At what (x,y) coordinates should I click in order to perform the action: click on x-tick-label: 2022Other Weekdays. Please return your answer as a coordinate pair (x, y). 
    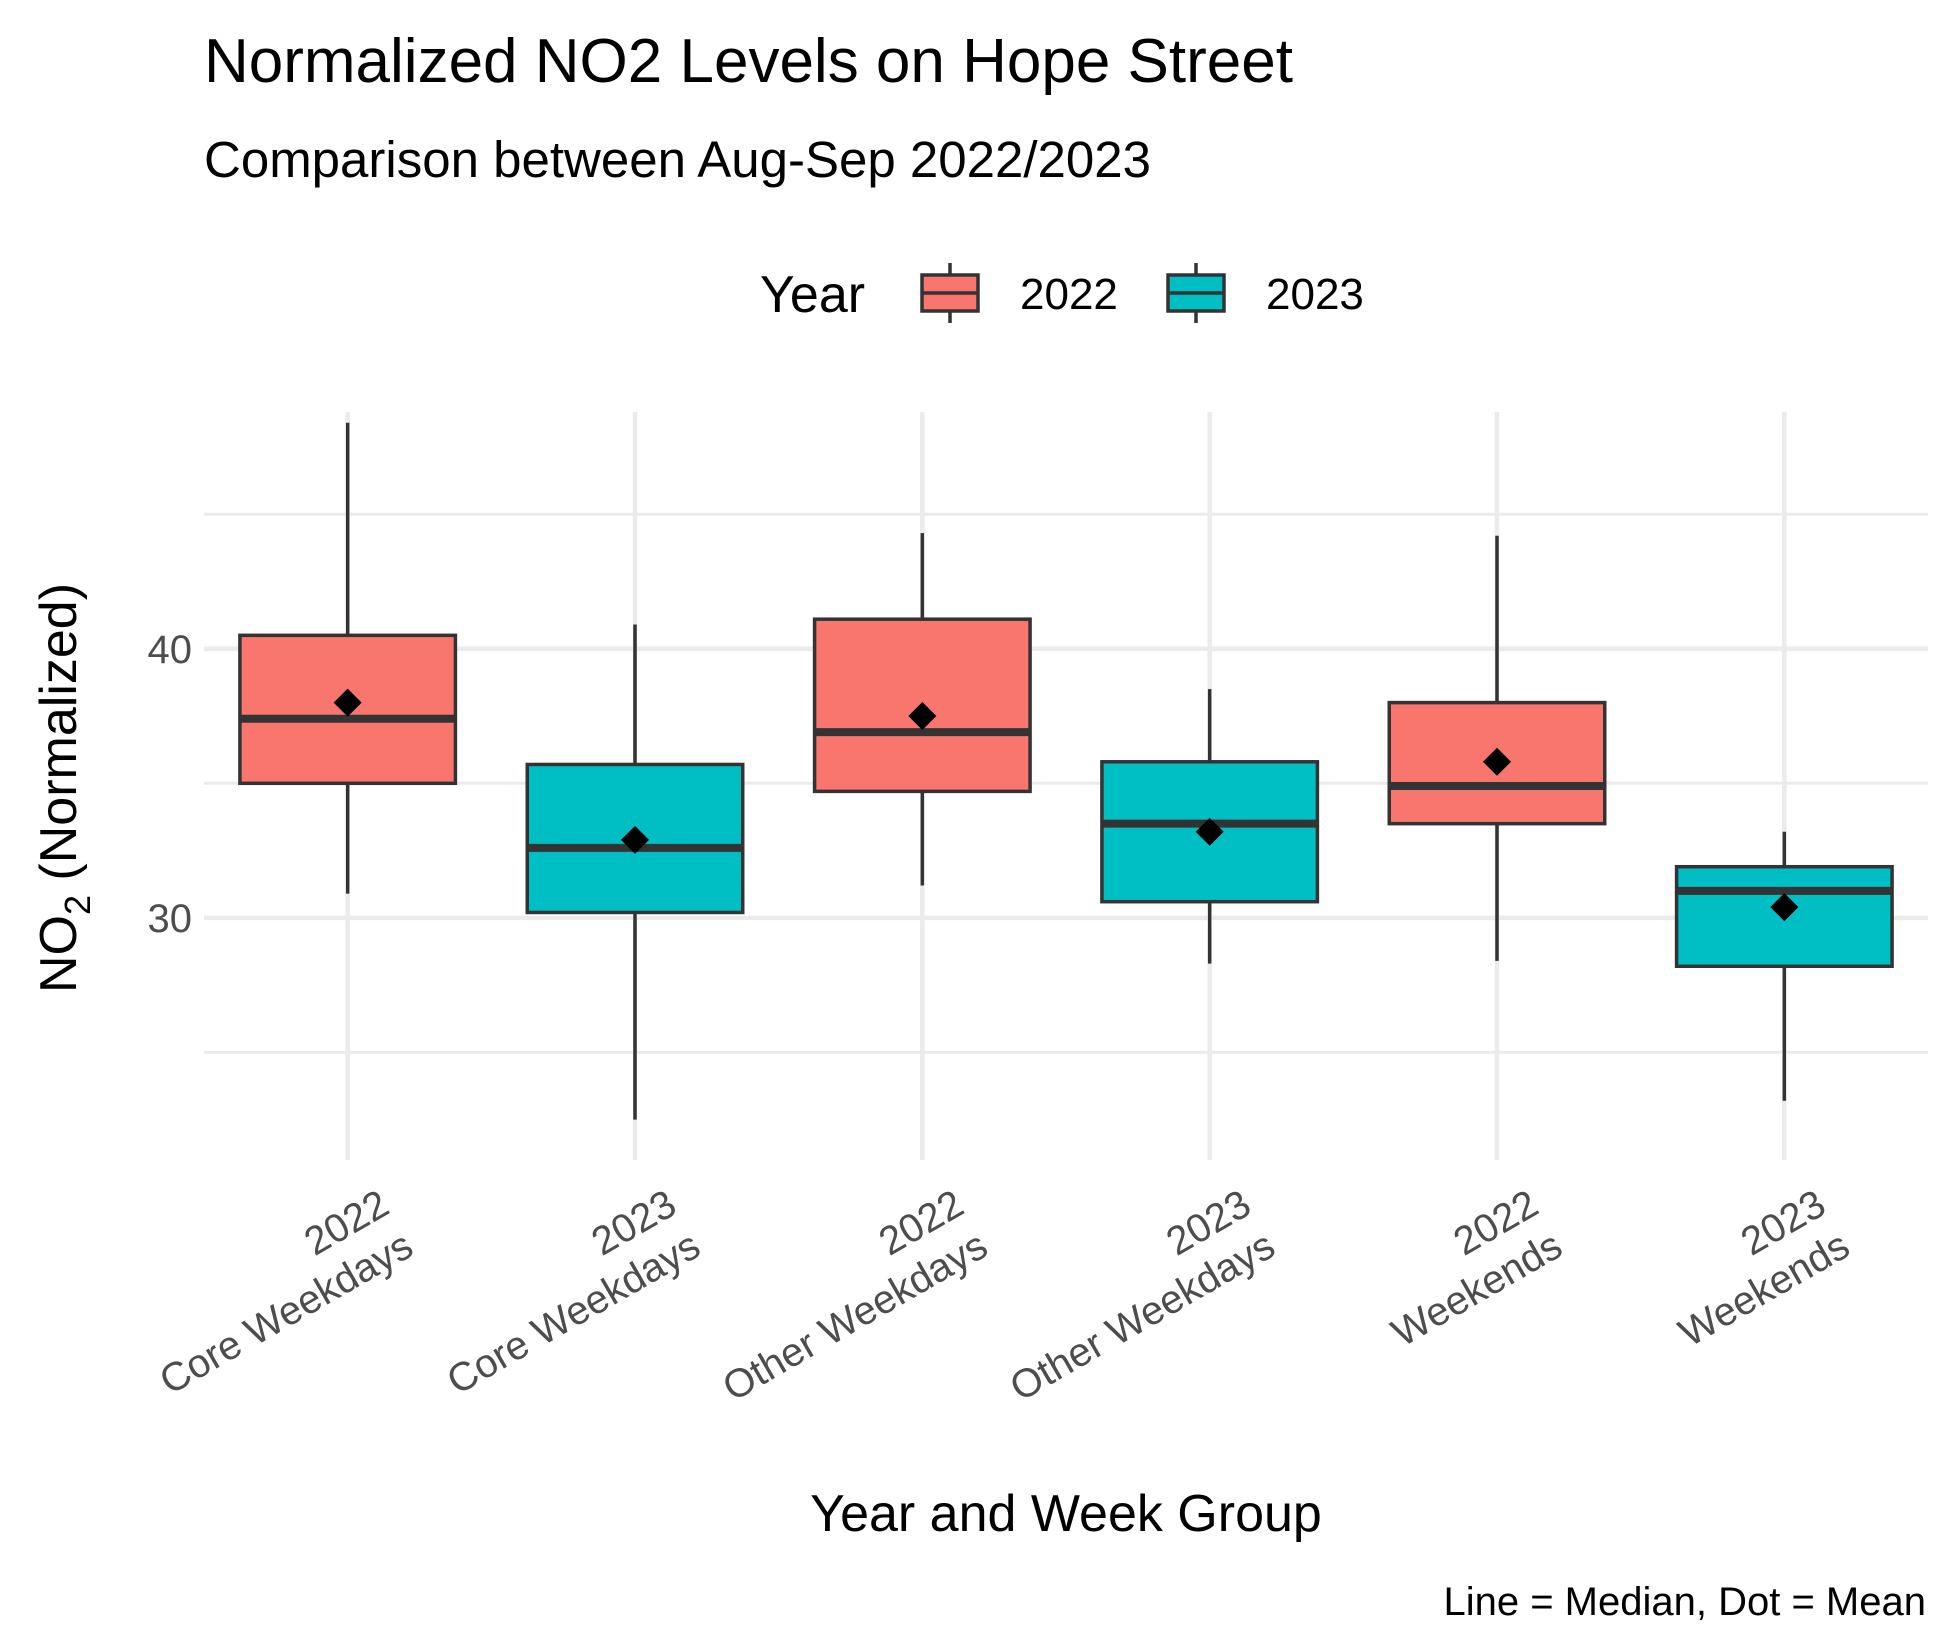
    Looking at the image, I should click on (842, 1296).